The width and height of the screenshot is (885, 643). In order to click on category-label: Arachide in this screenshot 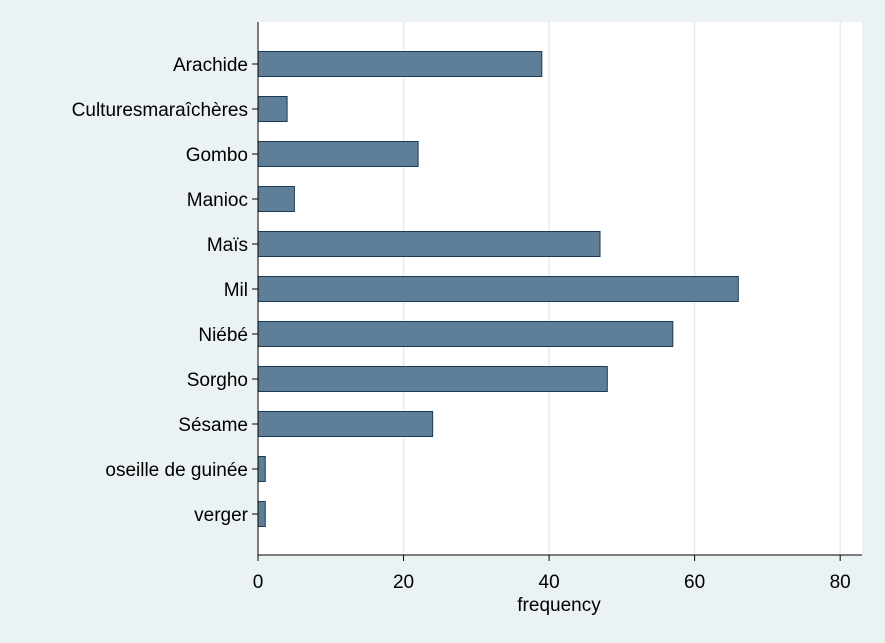, I will do `click(210, 65)`.